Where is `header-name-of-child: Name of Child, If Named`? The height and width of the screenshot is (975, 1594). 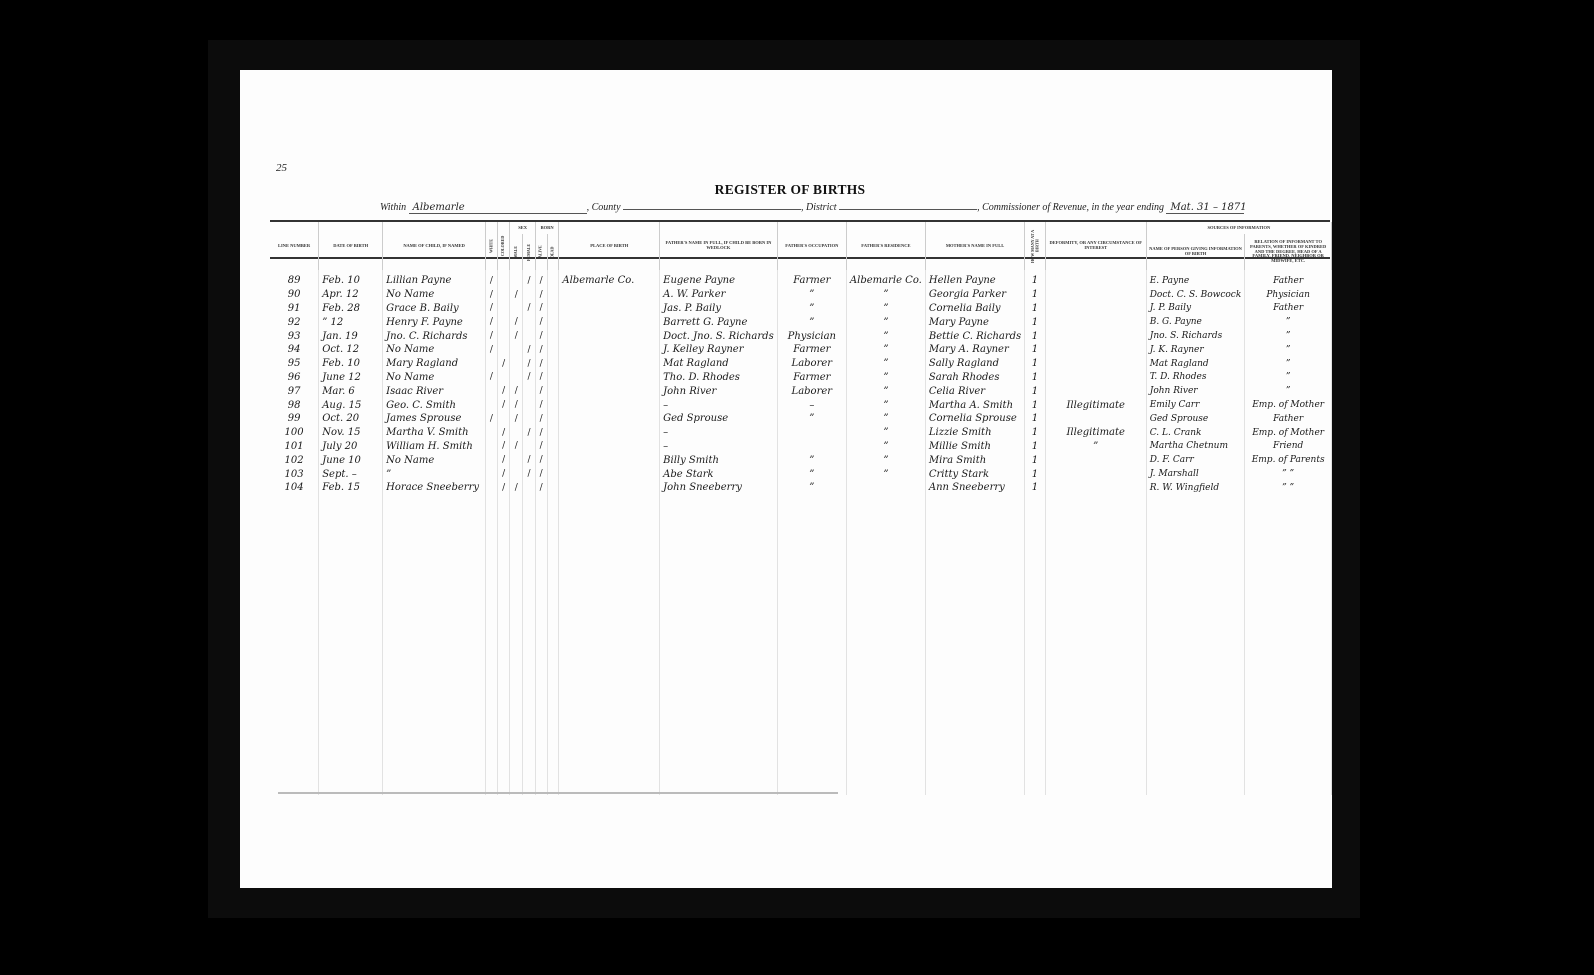 header-name-of-child: Name of Child, If Named is located at coordinates (434, 246).